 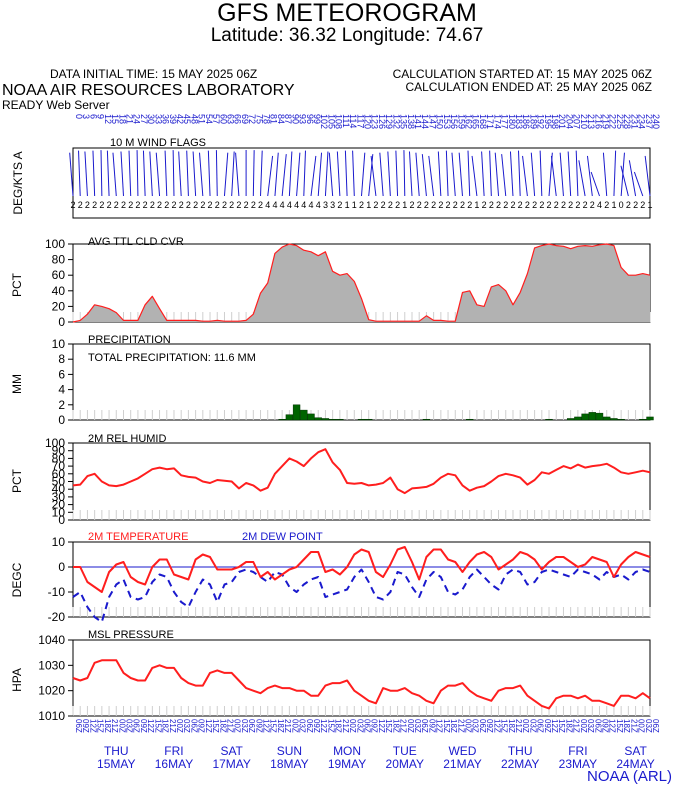 What do you see at coordinates (61, 359) in the screenshot?
I see `y-tick-label: 8` at bounding box center [61, 359].